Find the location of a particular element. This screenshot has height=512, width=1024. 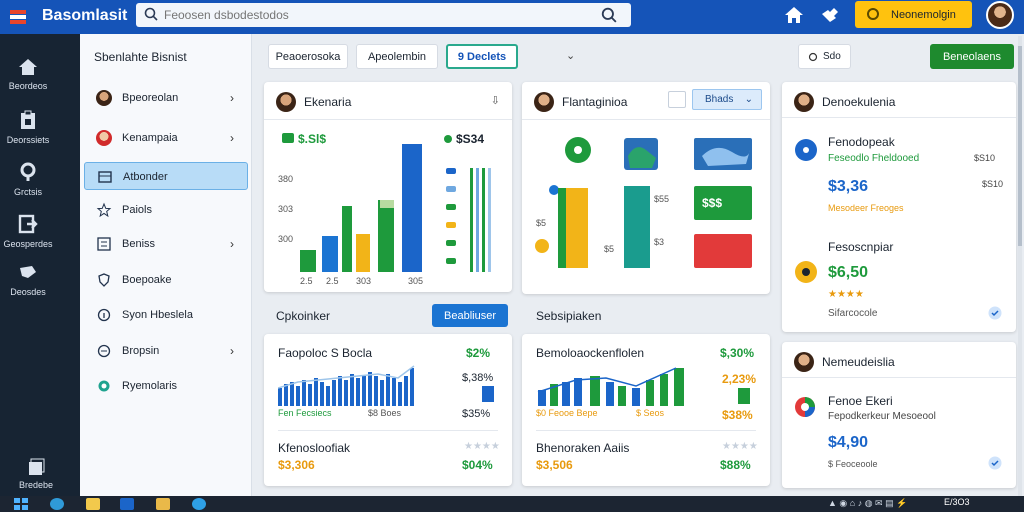

nav-item-7: Bropsin › is located at coordinates (166, 351).